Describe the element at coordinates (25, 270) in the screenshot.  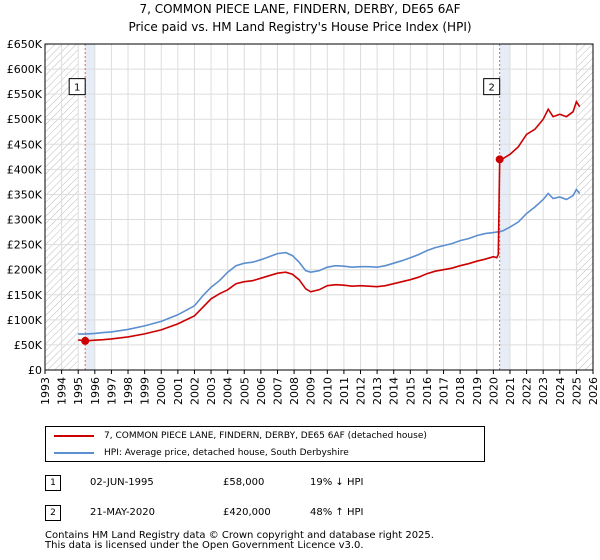
I see `y-tick-label: £200K` at that location.